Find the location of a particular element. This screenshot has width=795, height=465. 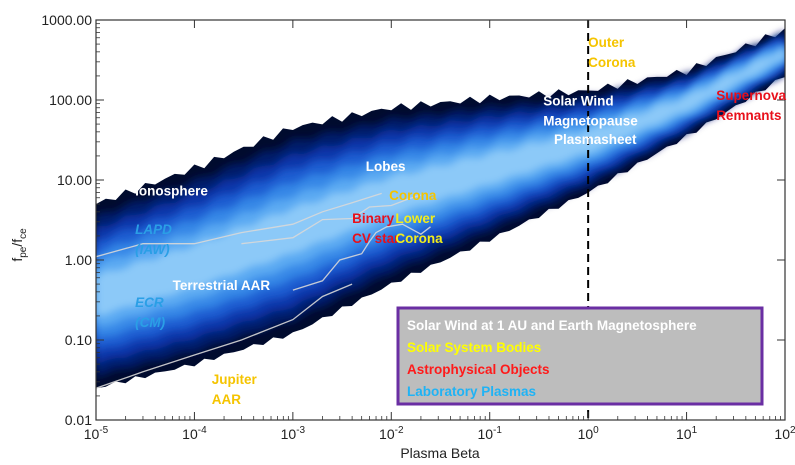

y-tick-label: 1.00 is located at coordinates (78, 260).